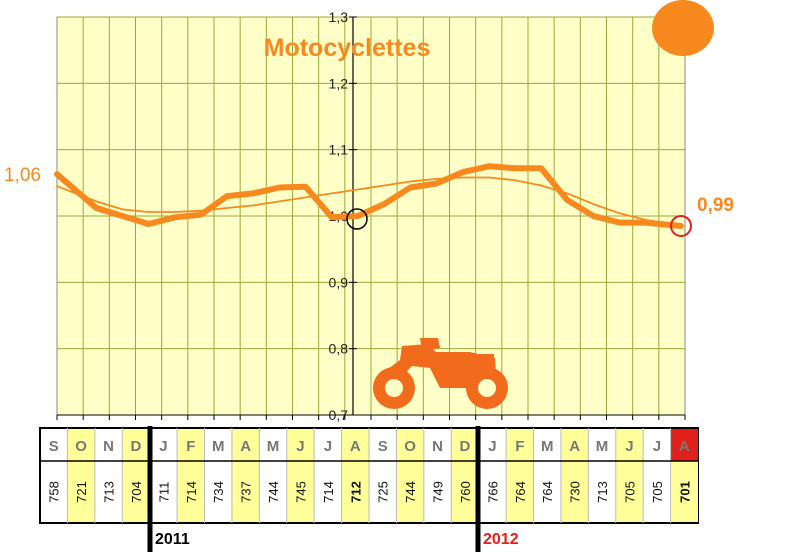 The height and width of the screenshot is (552, 794). I want to click on series-line-main, so click(369, 196).